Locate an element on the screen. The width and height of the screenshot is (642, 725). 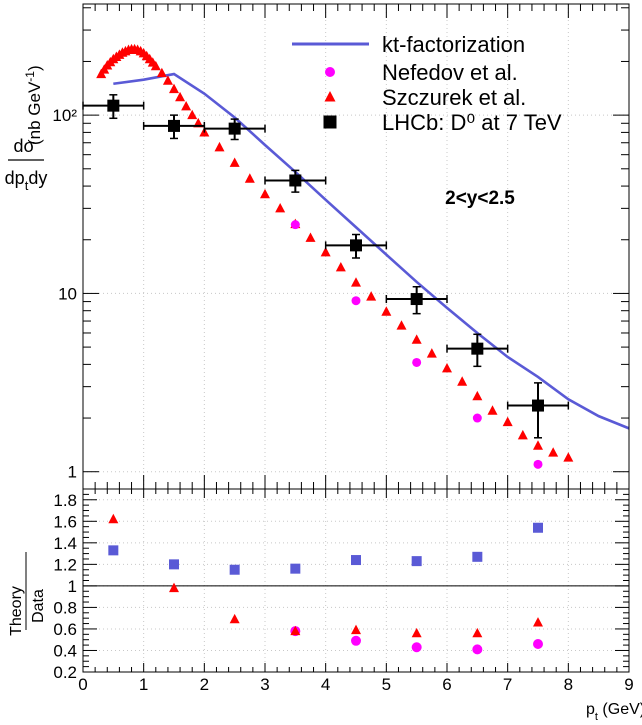
ratio-y-tick-label: 1.4 is located at coordinates (65, 543).